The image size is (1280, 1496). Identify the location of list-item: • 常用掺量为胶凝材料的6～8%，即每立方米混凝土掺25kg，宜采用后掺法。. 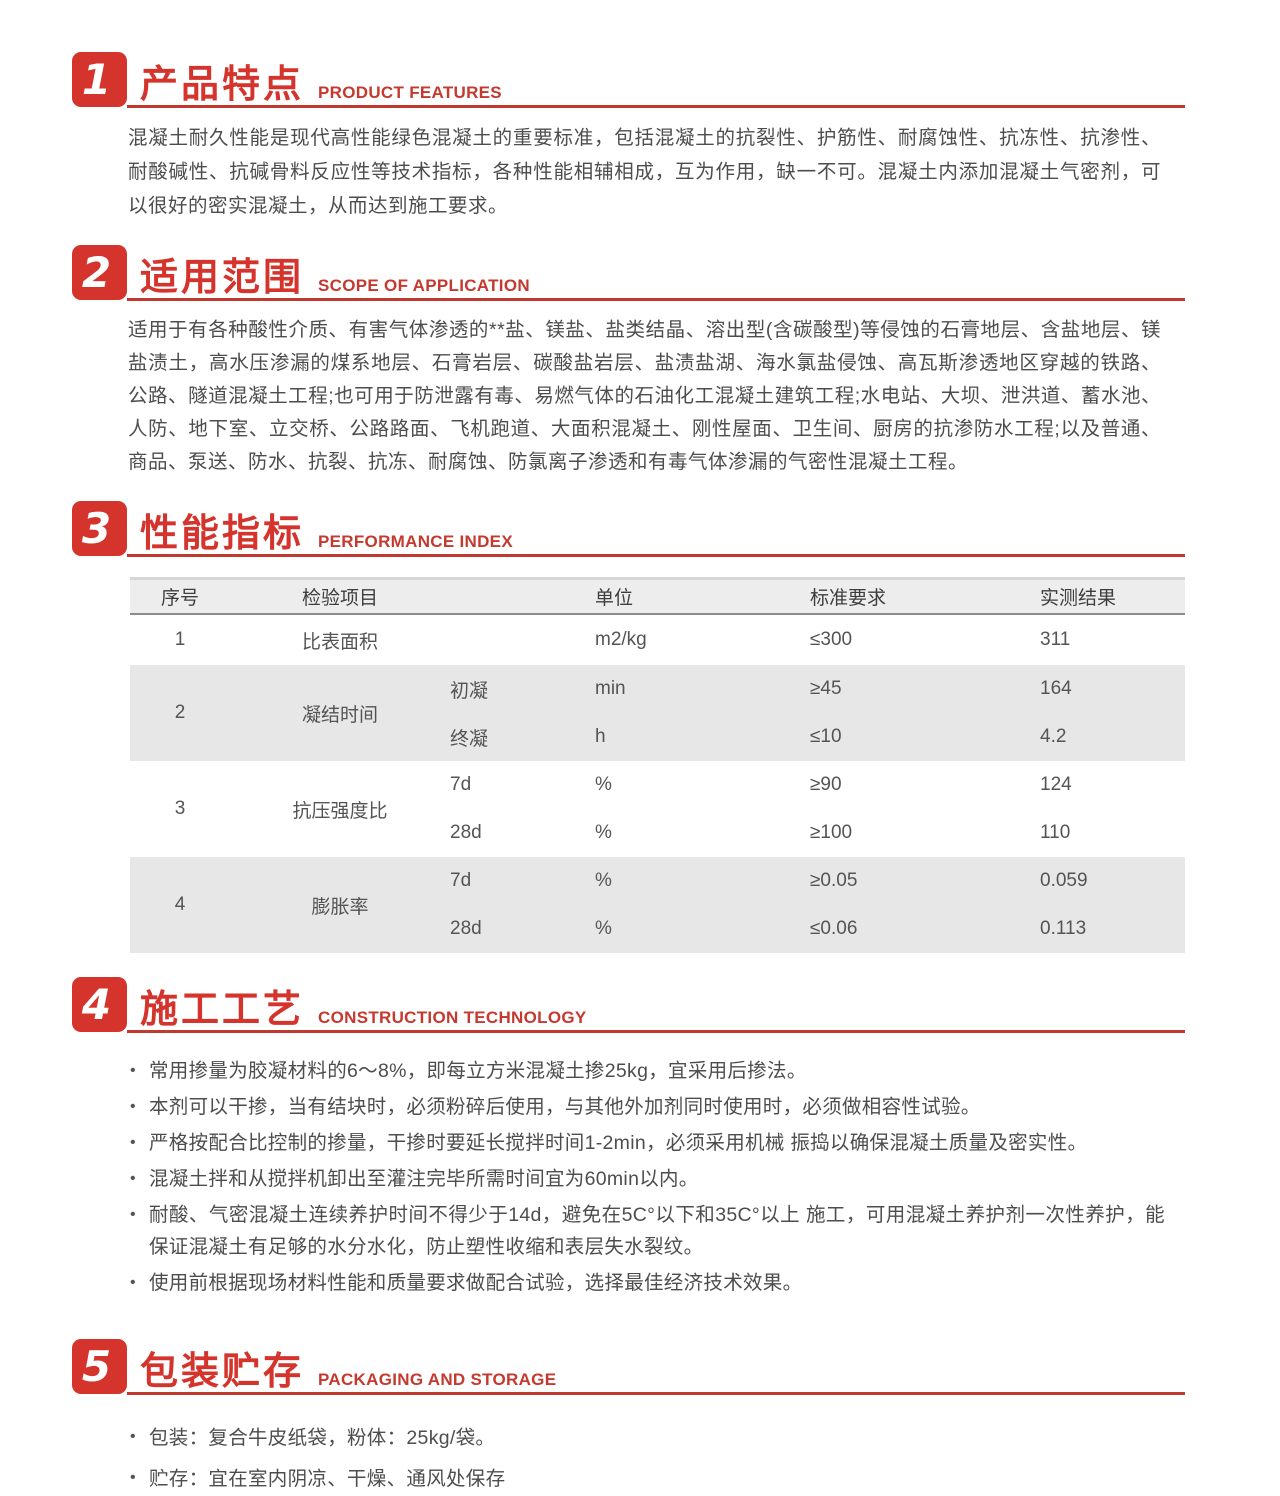
(647, 1071).